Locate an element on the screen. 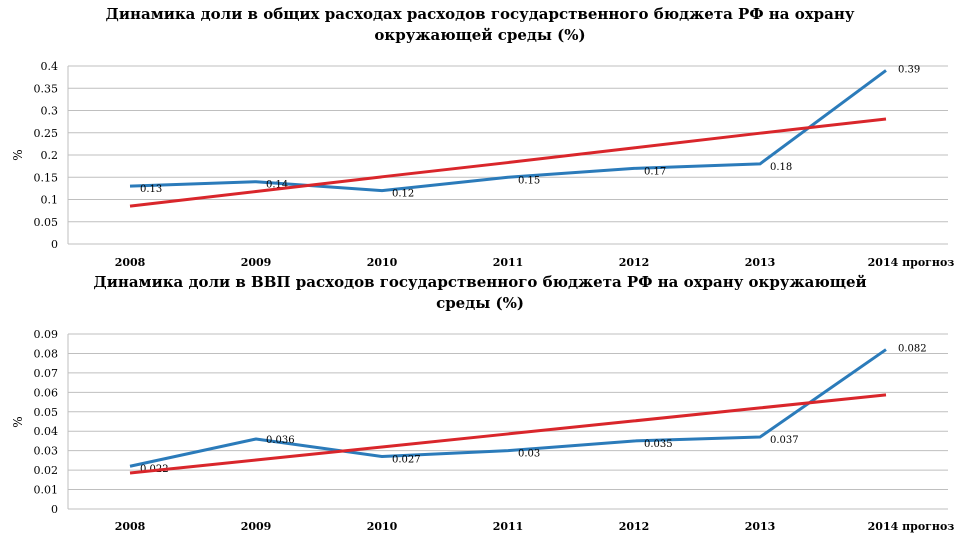 Image resolution: width=960 pixels, height=540 pixels. data-label: 0.15 is located at coordinates (529, 180).